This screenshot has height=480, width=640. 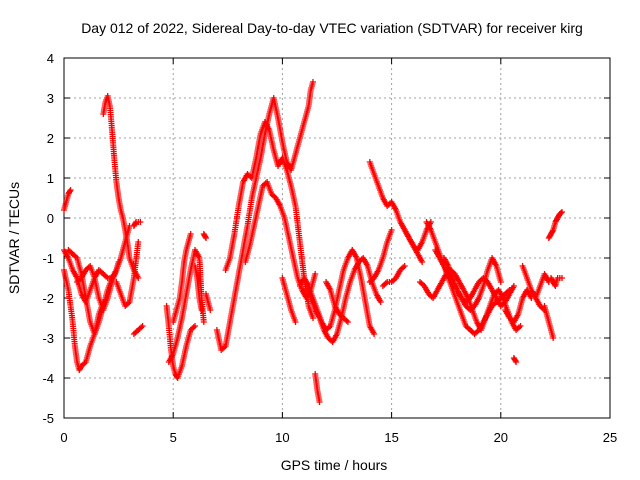 I want to click on x-tick-label: 25, so click(x=610, y=437).